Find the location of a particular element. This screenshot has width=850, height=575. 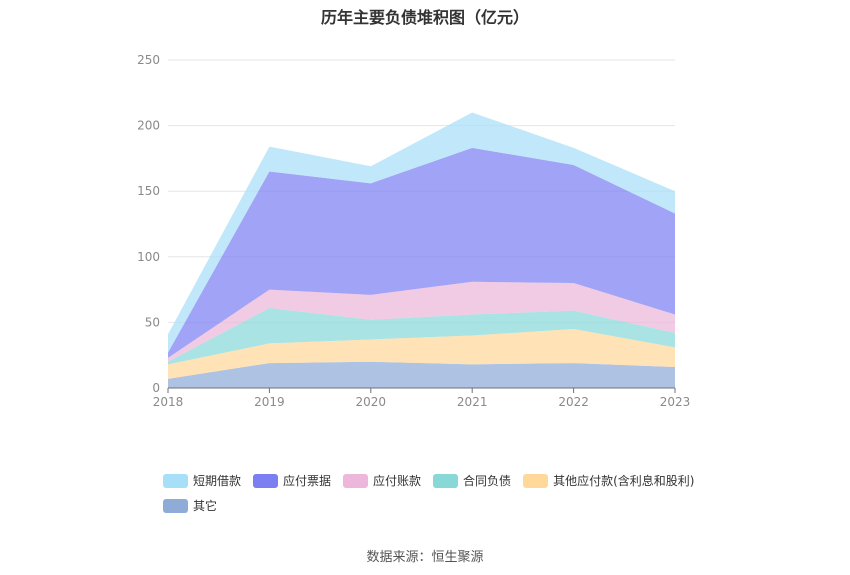

legend-item: 应付票据 is located at coordinates (292, 480).